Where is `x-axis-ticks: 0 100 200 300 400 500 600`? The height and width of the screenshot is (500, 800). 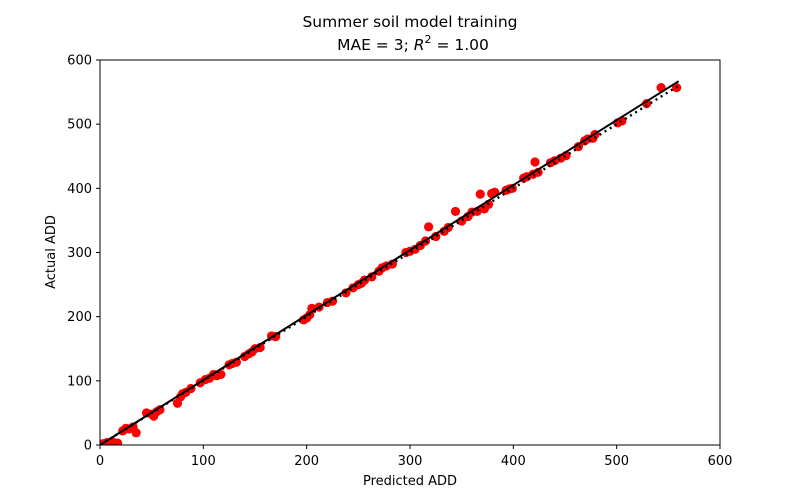
x-axis-ticks: 0 100 200 300 400 500 600 is located at coordinates (414, 457).